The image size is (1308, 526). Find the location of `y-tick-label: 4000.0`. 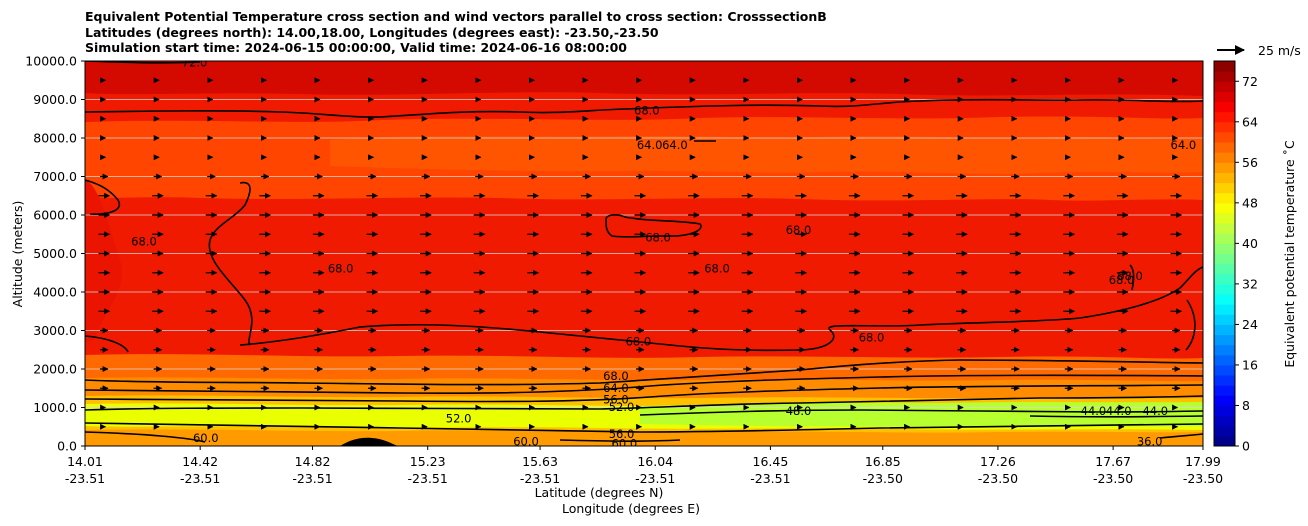

y-tick-label: 4000.0 is located at coordinates (55, 292).